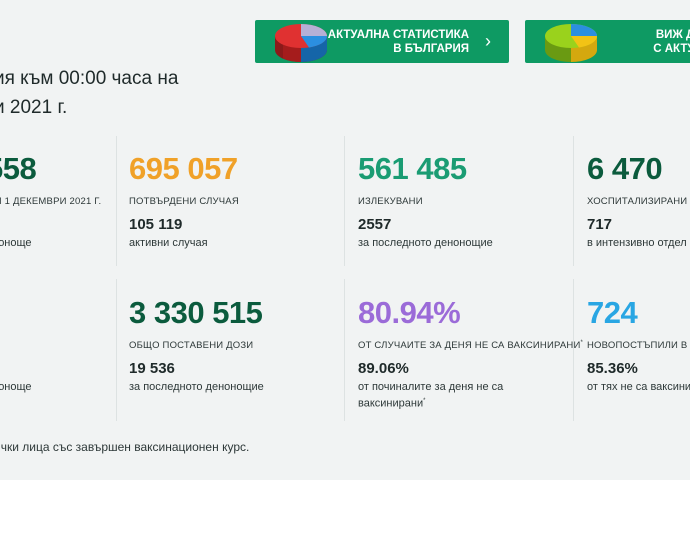 The height and width of the screenshot is (550, 690). What do you see at coordinates (637, 243) in the screenshot?
I see `stat-sub: в интензивно отдел` at bounding box center [637, 243].